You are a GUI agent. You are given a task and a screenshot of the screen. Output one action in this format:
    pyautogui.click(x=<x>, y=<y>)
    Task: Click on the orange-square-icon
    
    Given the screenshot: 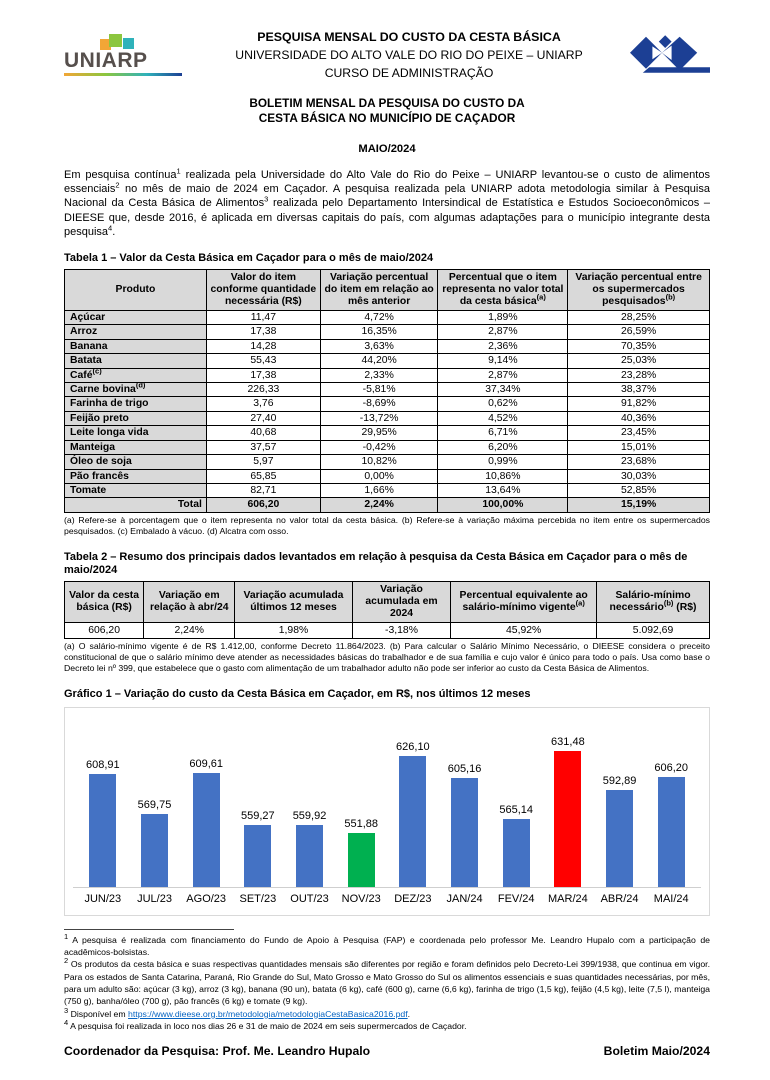 What is the action you would take?
    pyautogui.click(x=105, y=44)
    